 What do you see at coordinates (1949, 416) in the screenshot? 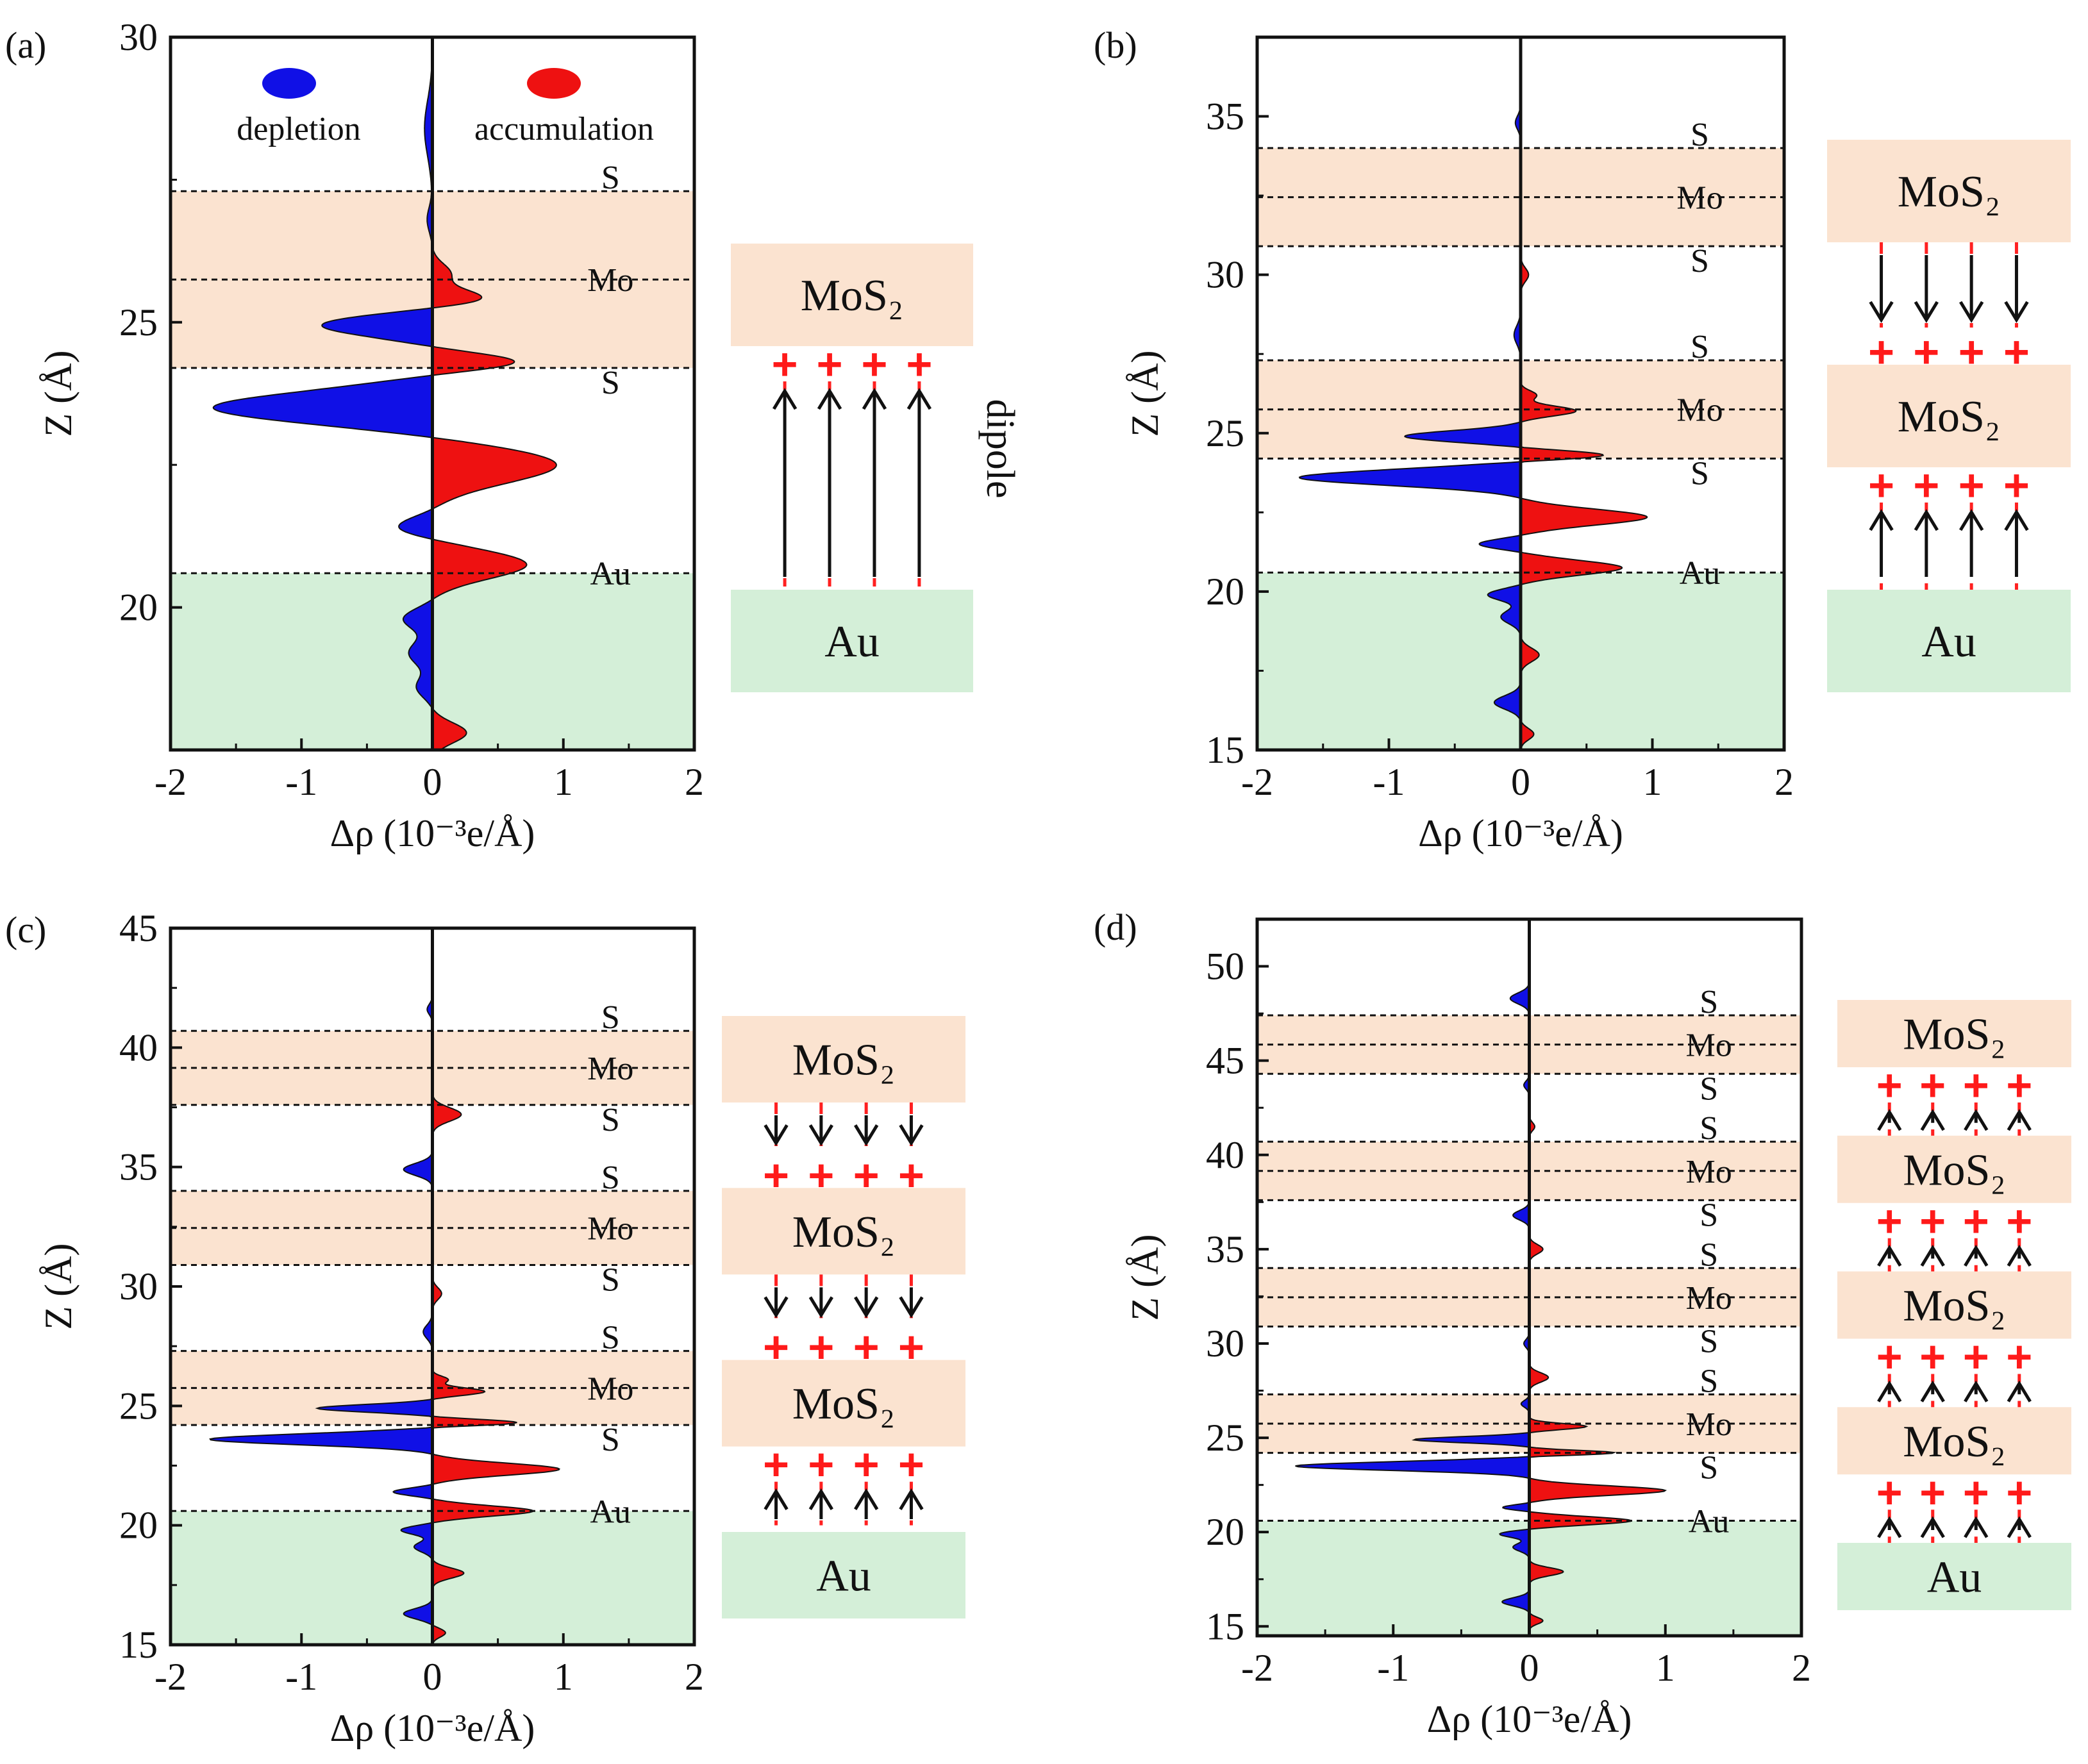
I see `schematic: MoS₂ MoS₂ Au + + + + + + + +` at bounding box center [1949, 416].